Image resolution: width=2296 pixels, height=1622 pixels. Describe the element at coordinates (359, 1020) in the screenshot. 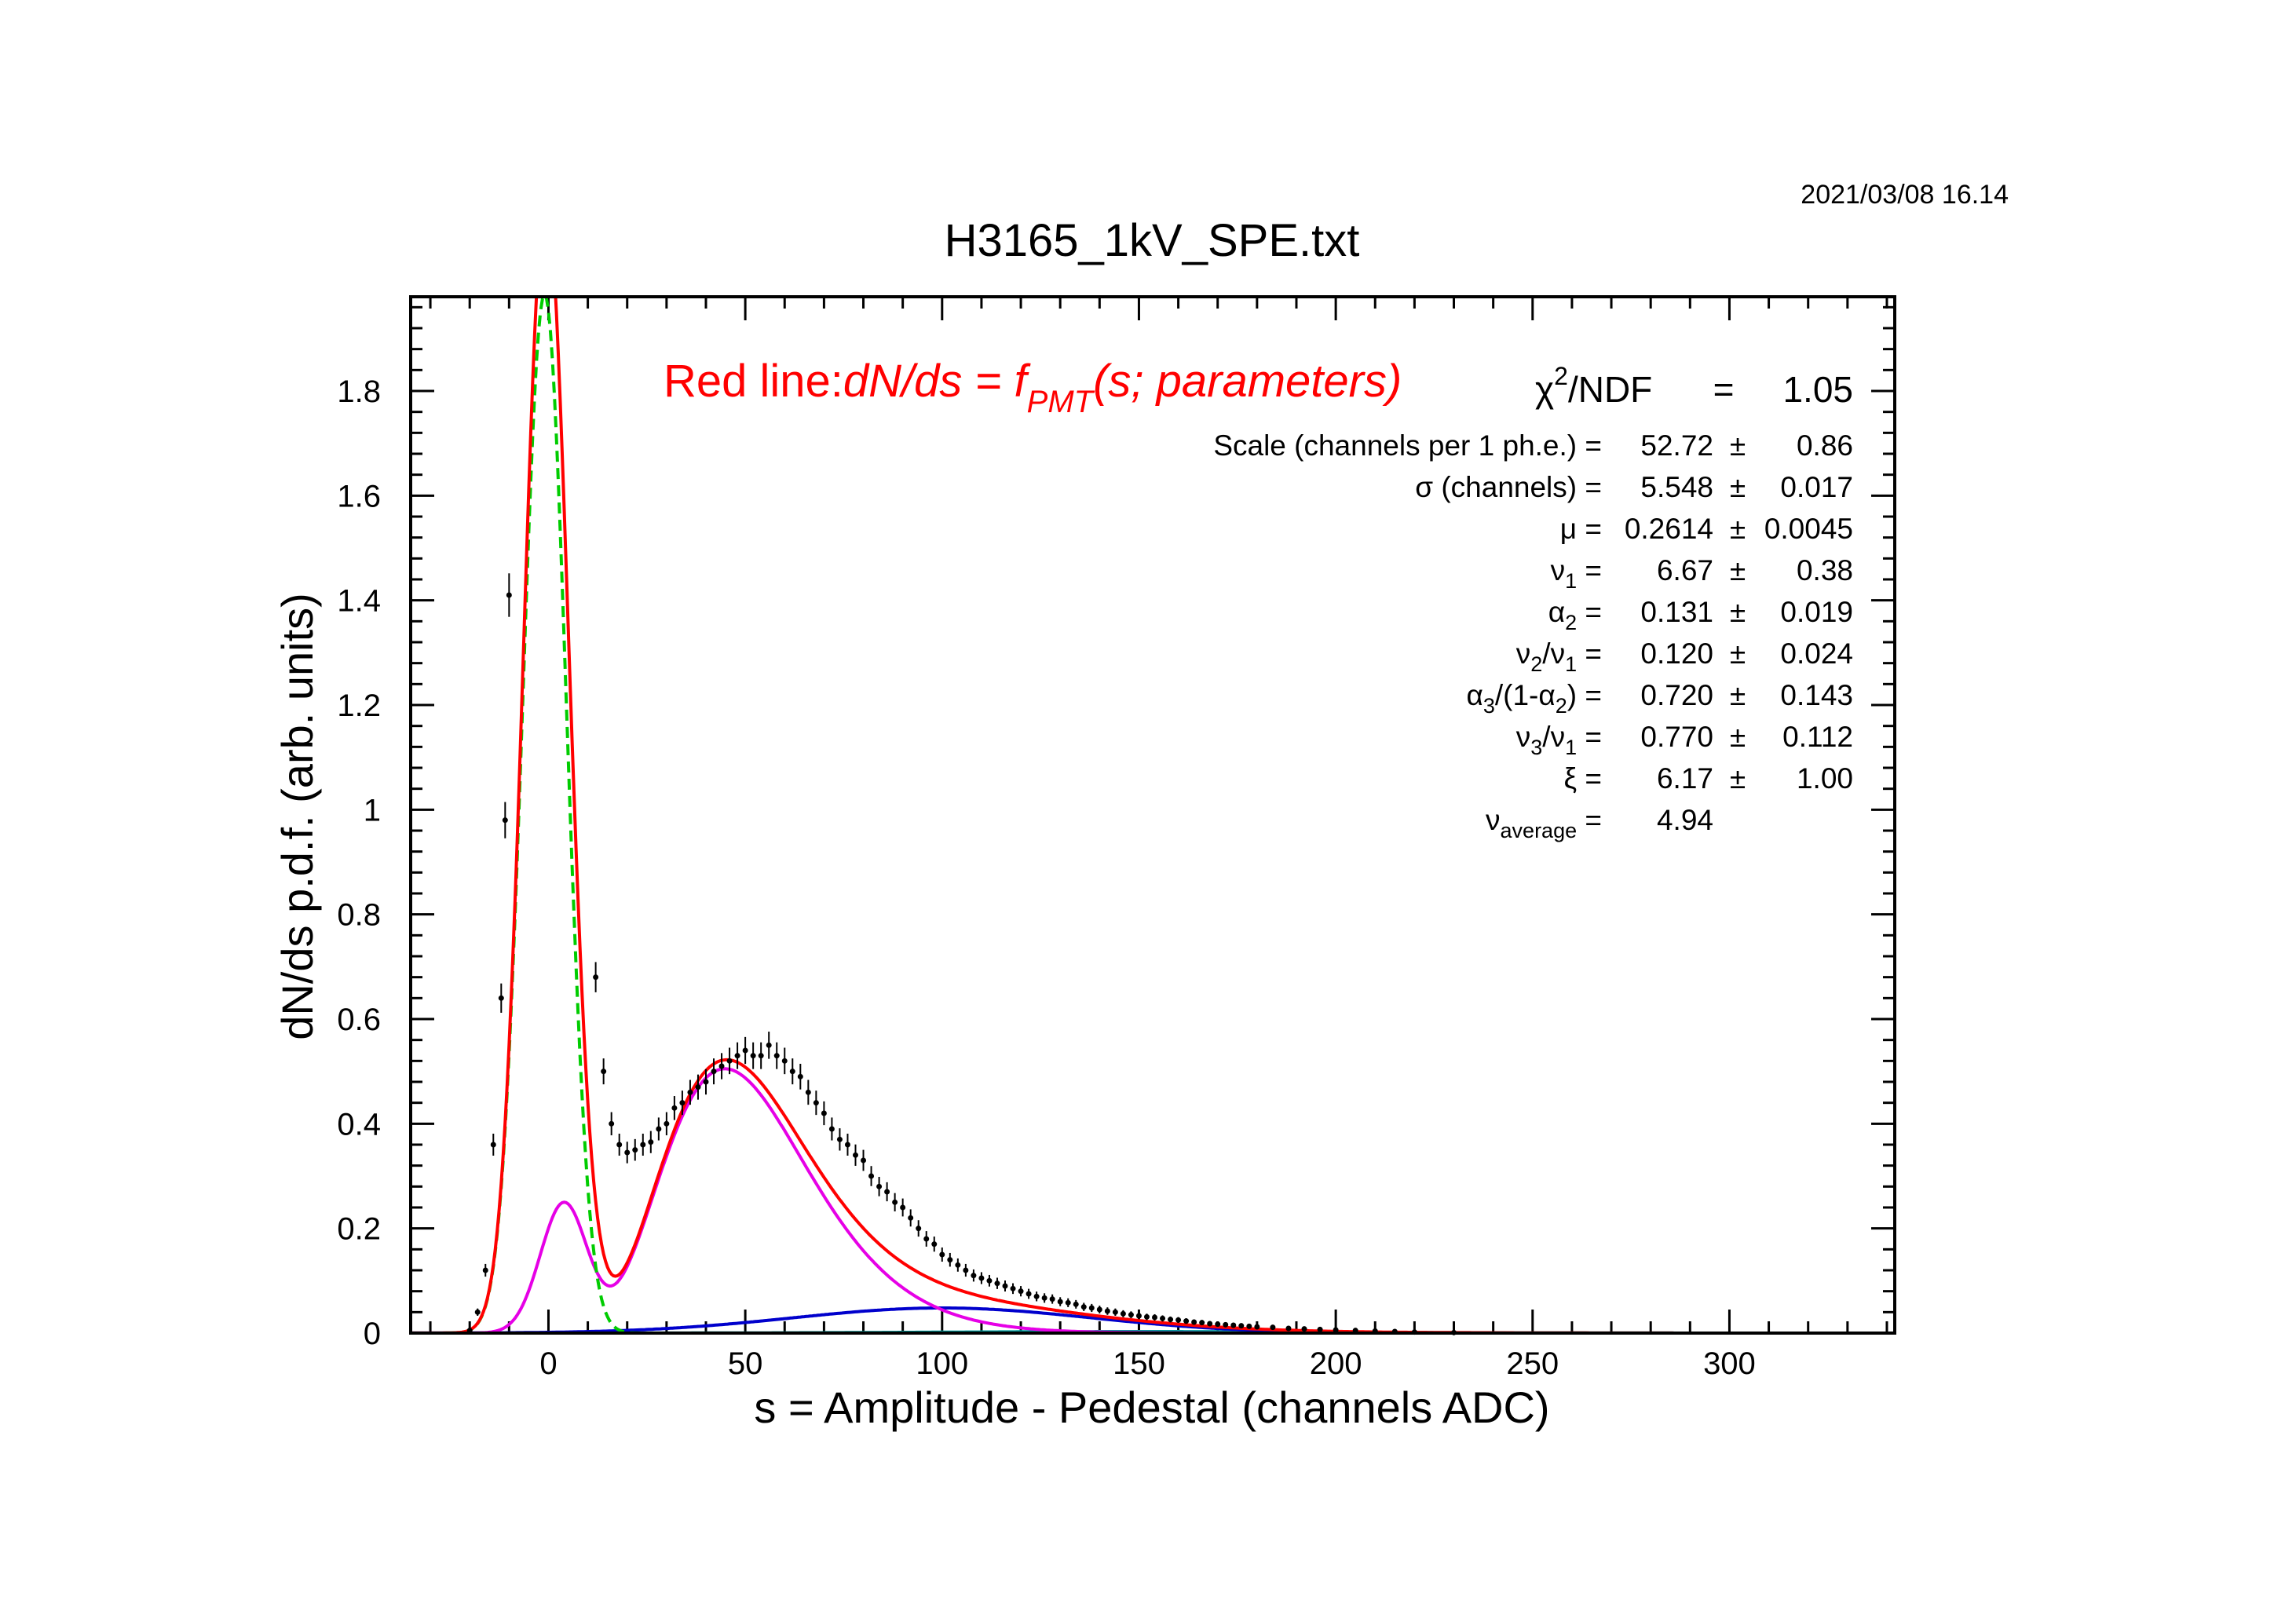

I see `y-tick-label: 0.6` at that location.